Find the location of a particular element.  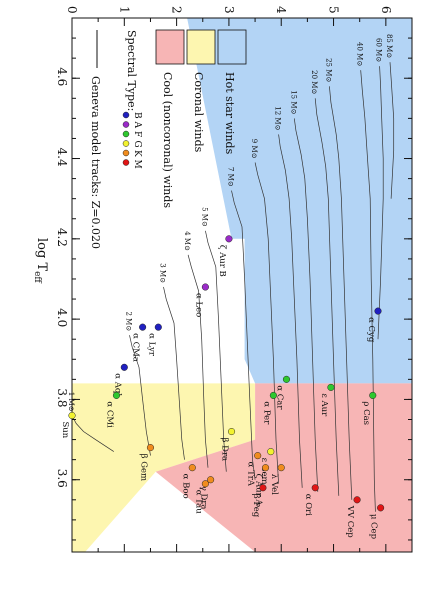

track-label: 85 M⊙ is located at coordinates (389, 46).